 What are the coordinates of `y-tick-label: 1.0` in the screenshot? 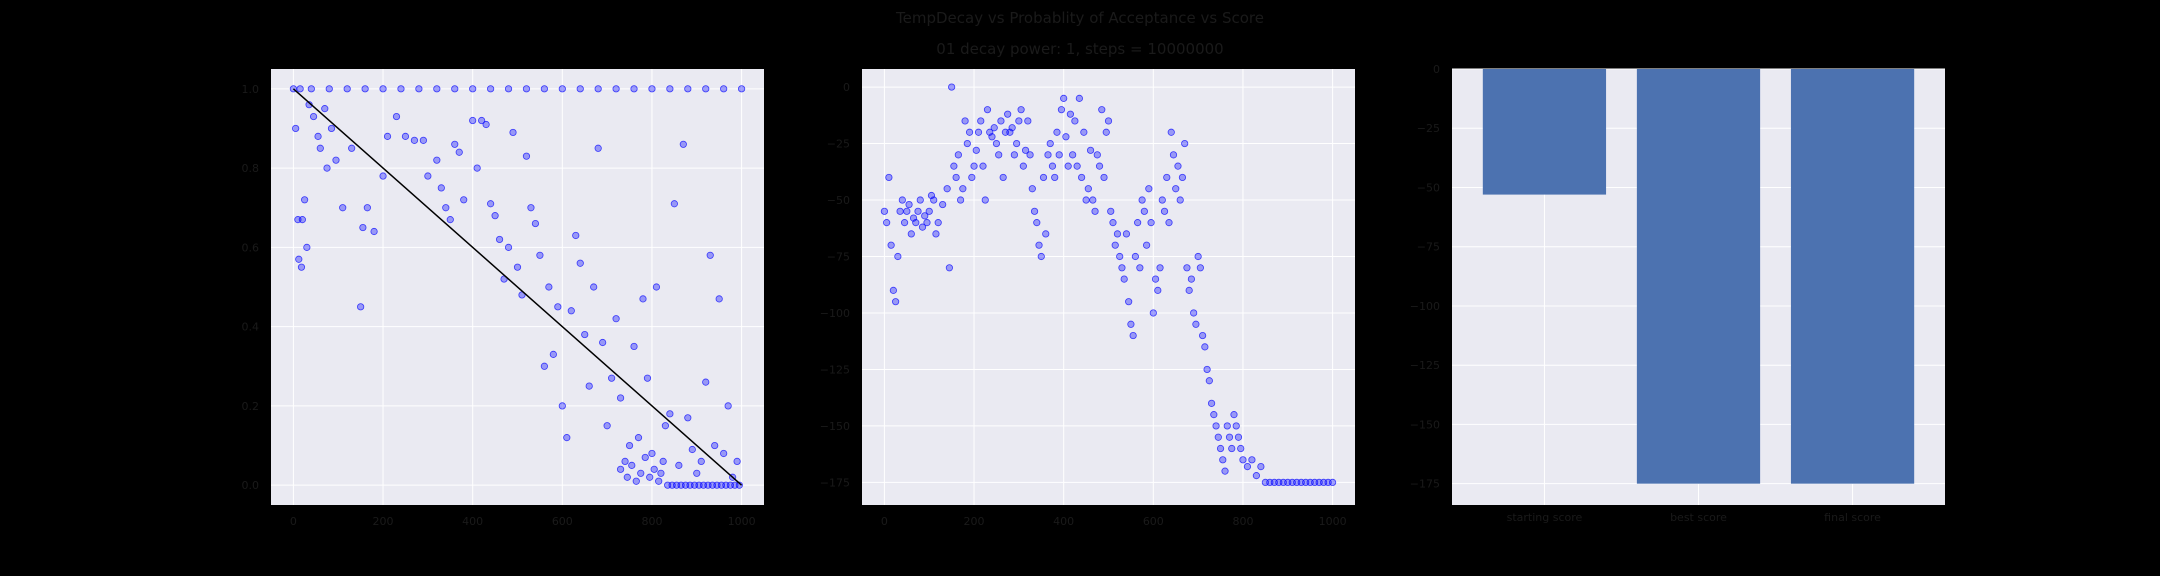 It's located at (251, 89).